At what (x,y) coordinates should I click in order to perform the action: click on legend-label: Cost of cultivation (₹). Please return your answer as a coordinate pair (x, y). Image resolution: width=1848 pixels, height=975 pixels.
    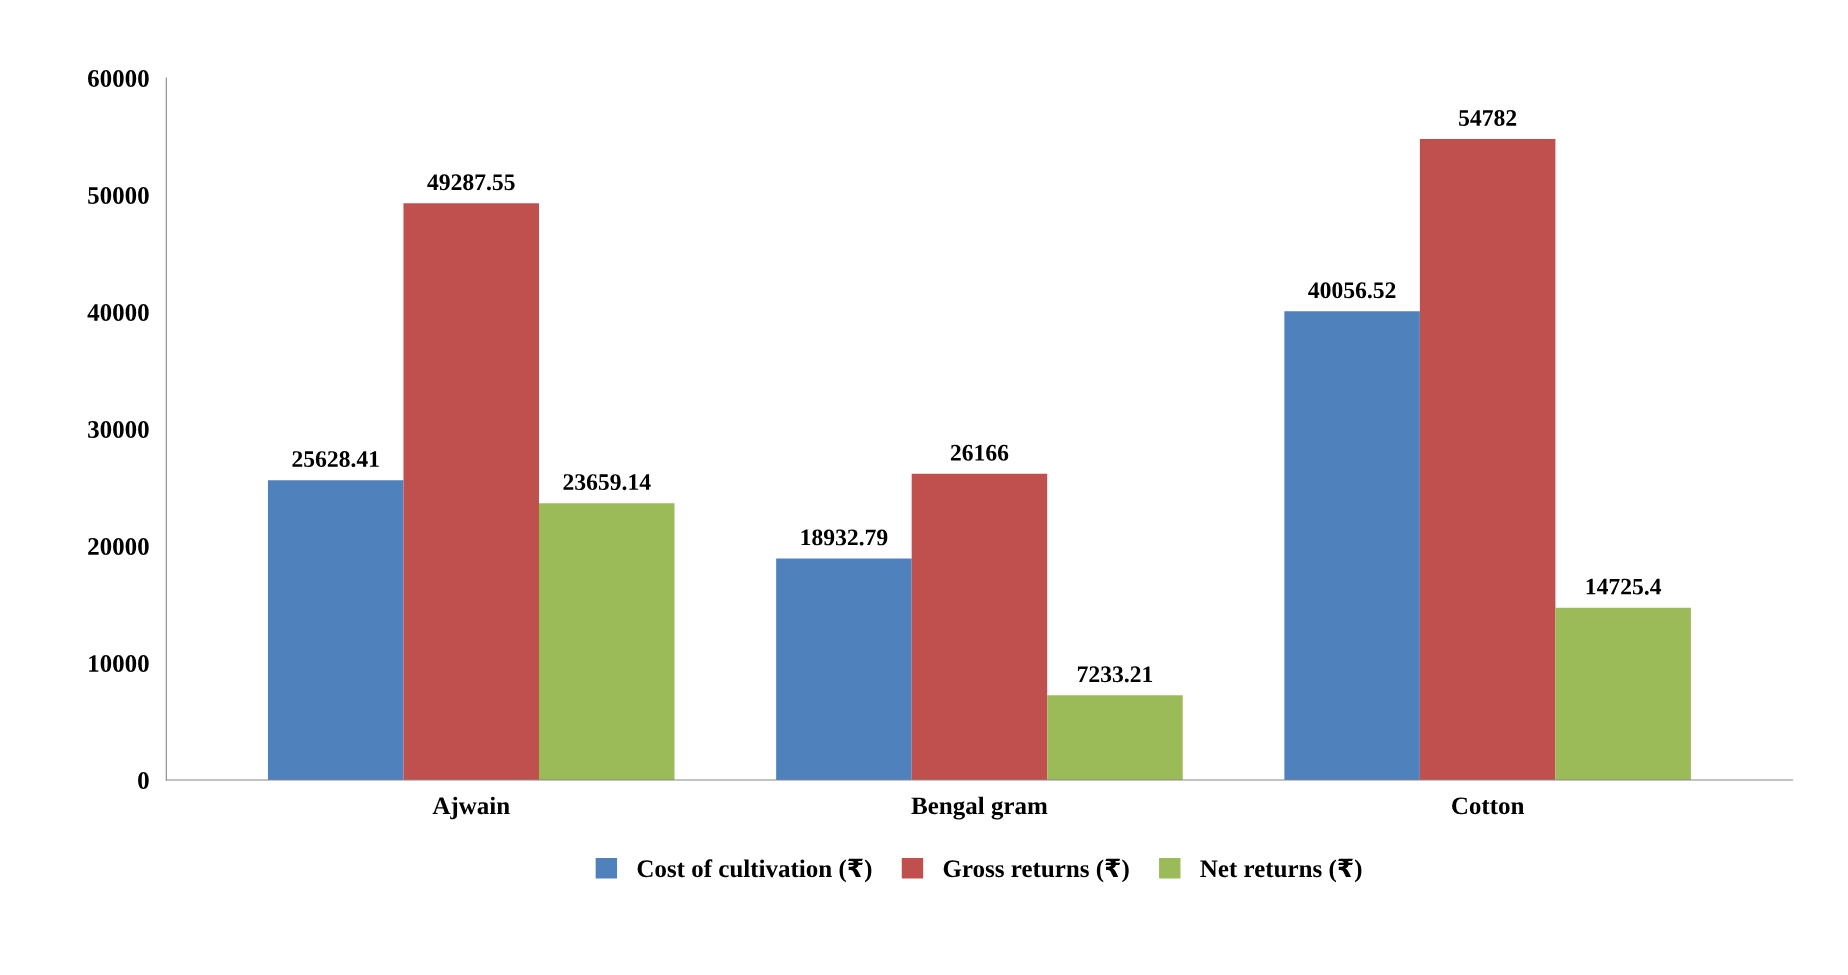
    Looking at the image, I should click on (754, 870).